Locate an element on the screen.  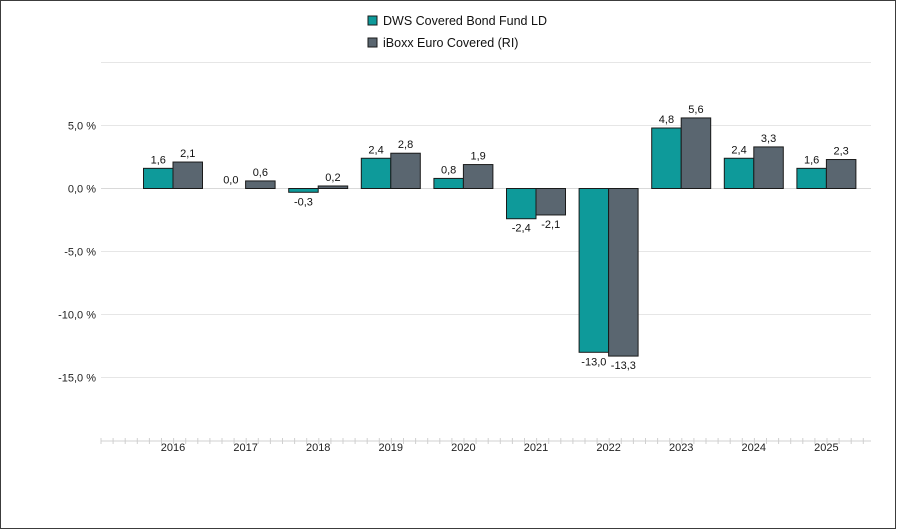
data-label: 3,3 is located at coordinates (768, 139).